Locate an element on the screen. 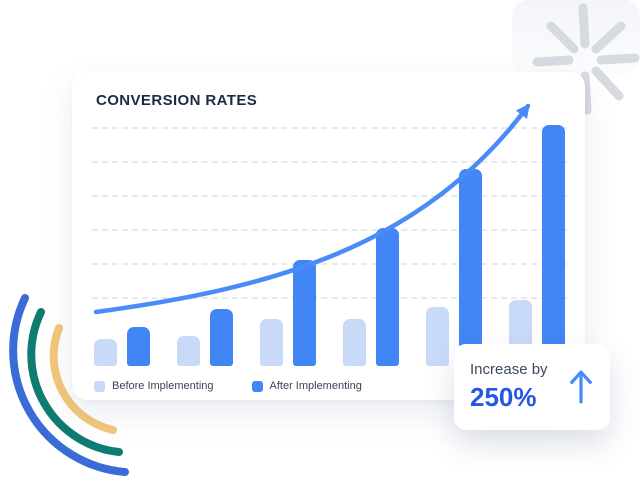  badge-label: Increase by is located at coordinates (509, 369).